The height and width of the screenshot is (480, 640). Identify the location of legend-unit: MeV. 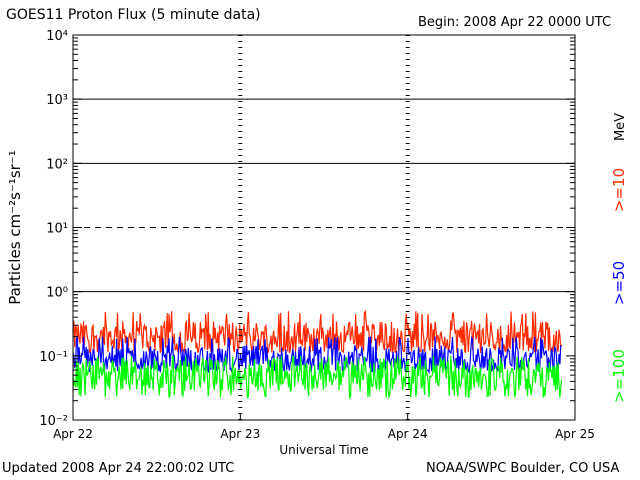
(620, 127).